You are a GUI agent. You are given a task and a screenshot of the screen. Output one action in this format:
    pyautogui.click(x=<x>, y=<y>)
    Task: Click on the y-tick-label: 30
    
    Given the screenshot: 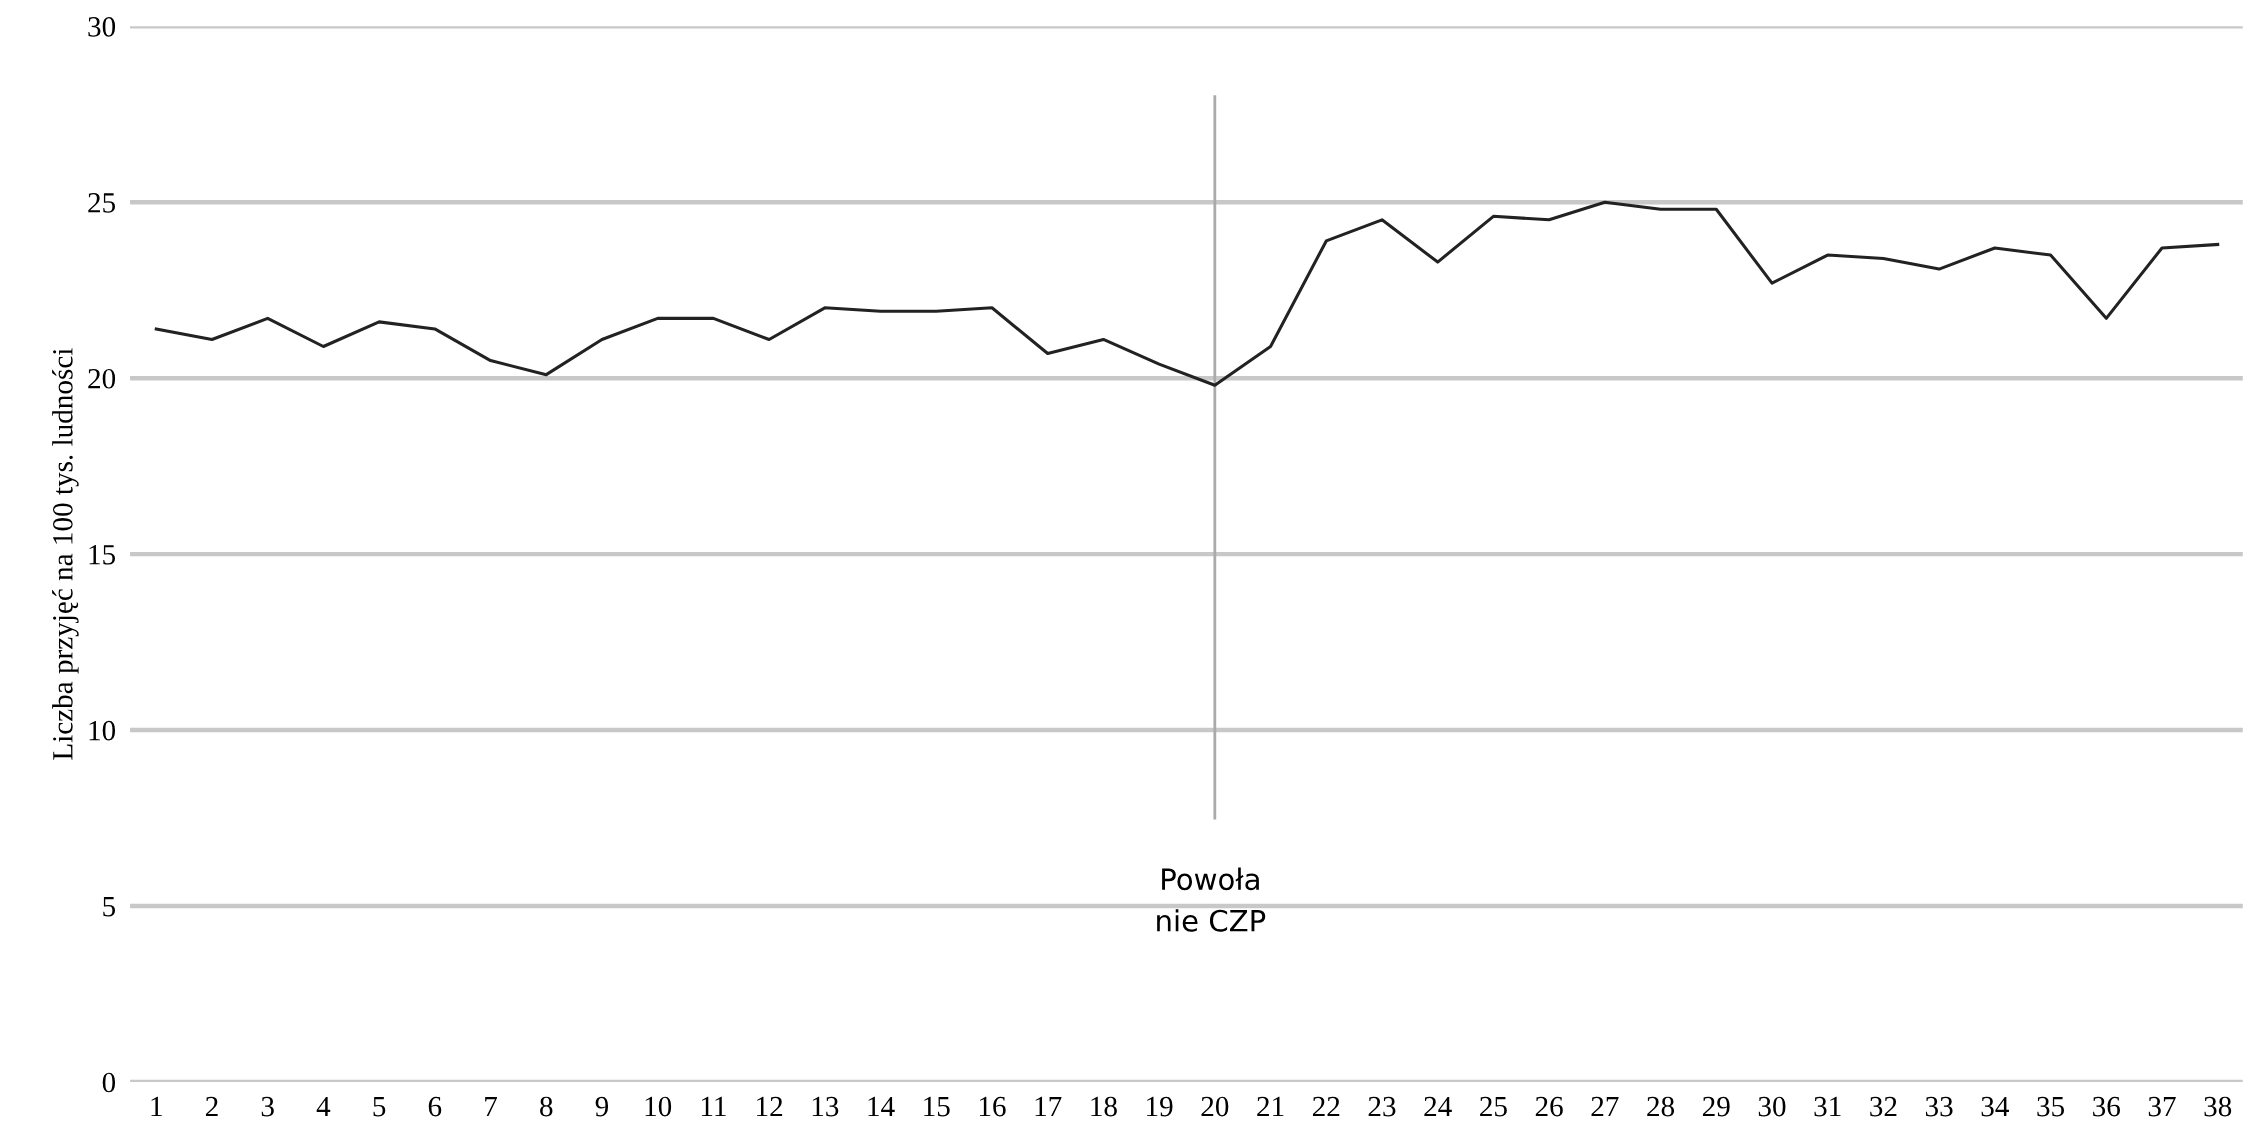 What is the action you would take?
    pyautogui.click(x=102, y=27)
    